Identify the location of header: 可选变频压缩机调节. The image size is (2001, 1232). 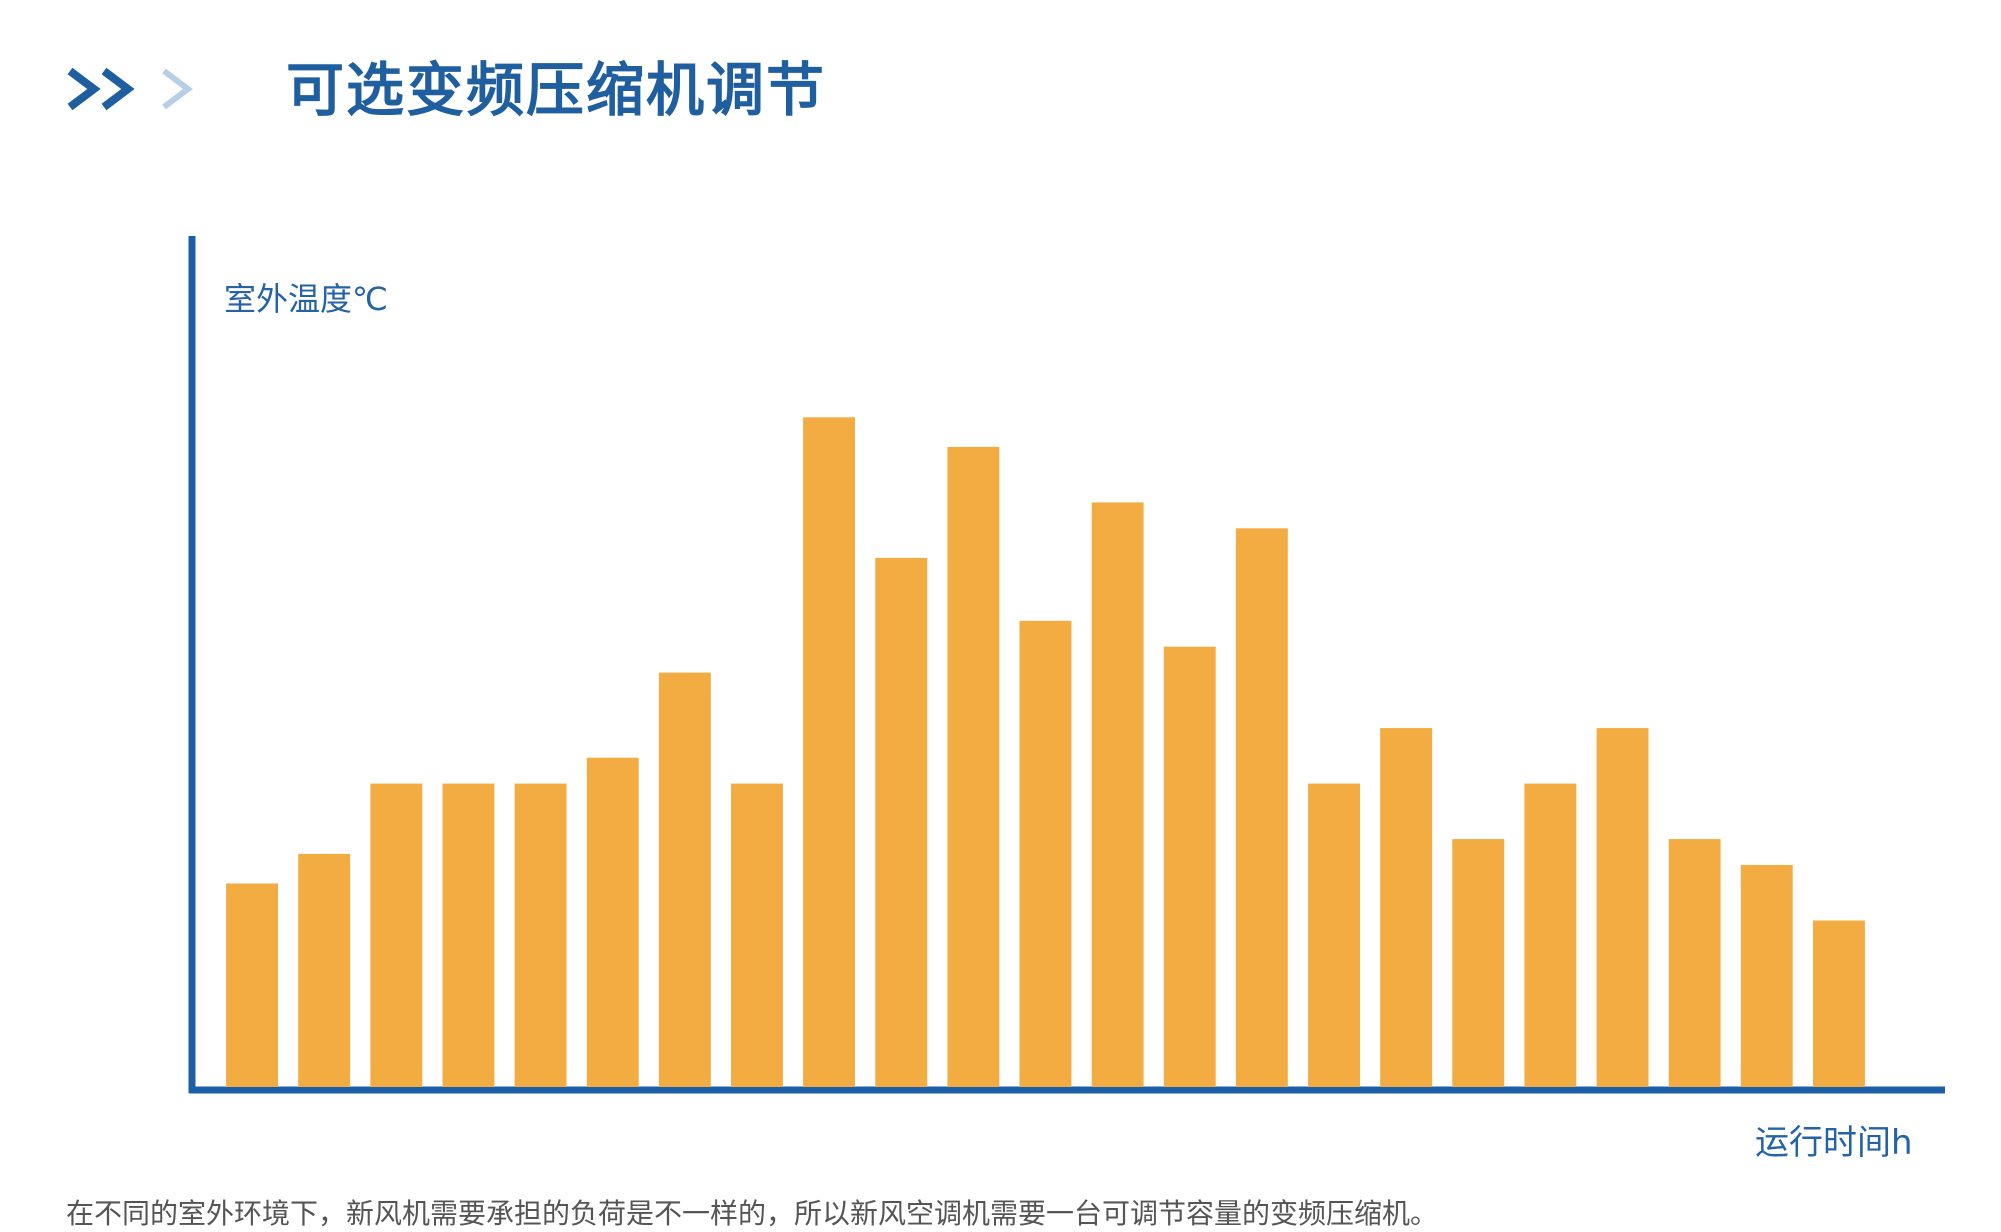
(446, 85).